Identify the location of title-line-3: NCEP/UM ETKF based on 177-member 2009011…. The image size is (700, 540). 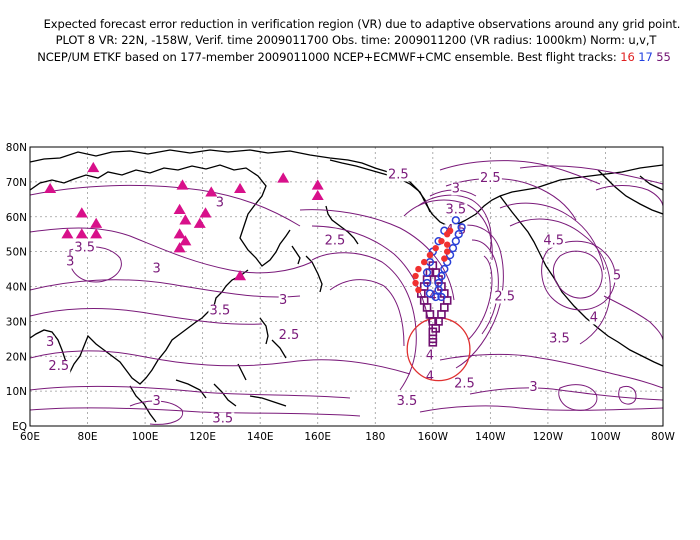
(352, 57).